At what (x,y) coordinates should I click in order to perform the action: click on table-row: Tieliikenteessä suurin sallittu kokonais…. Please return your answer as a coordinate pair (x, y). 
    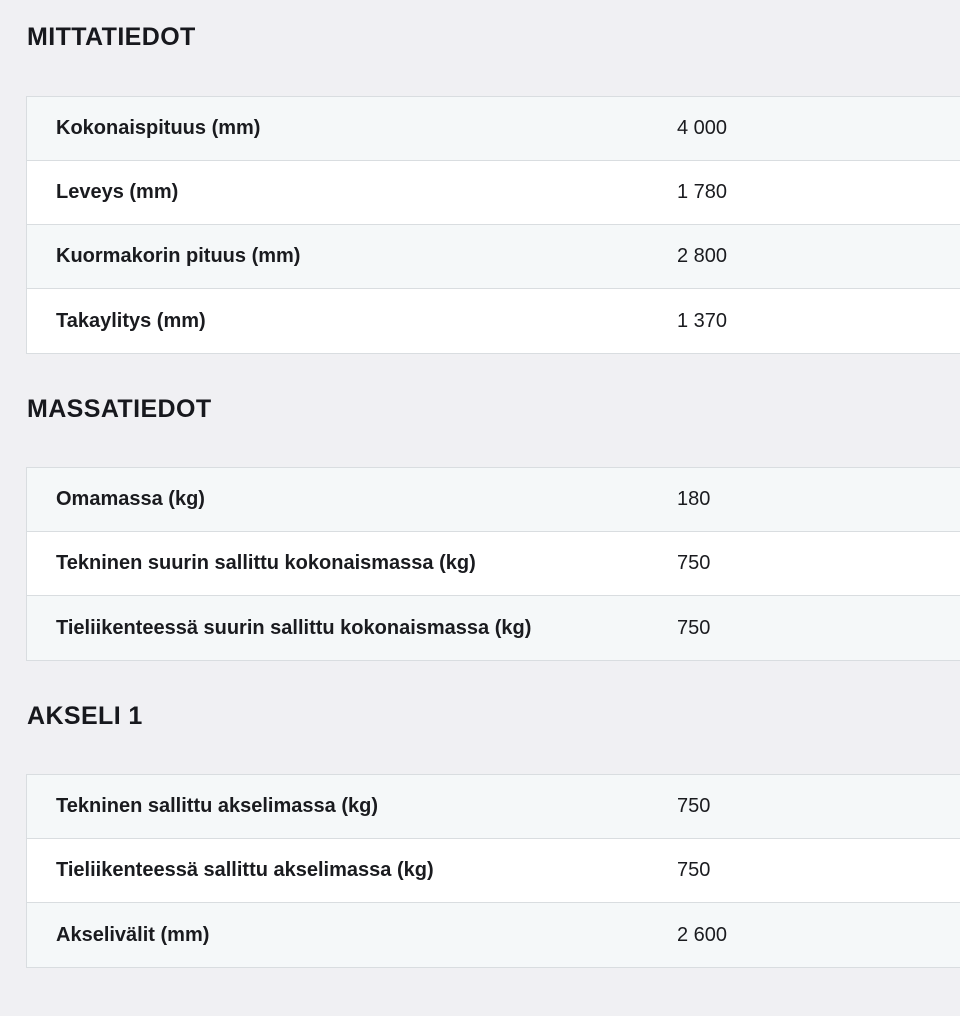
    Looking at the image, I should click on (493, 628).